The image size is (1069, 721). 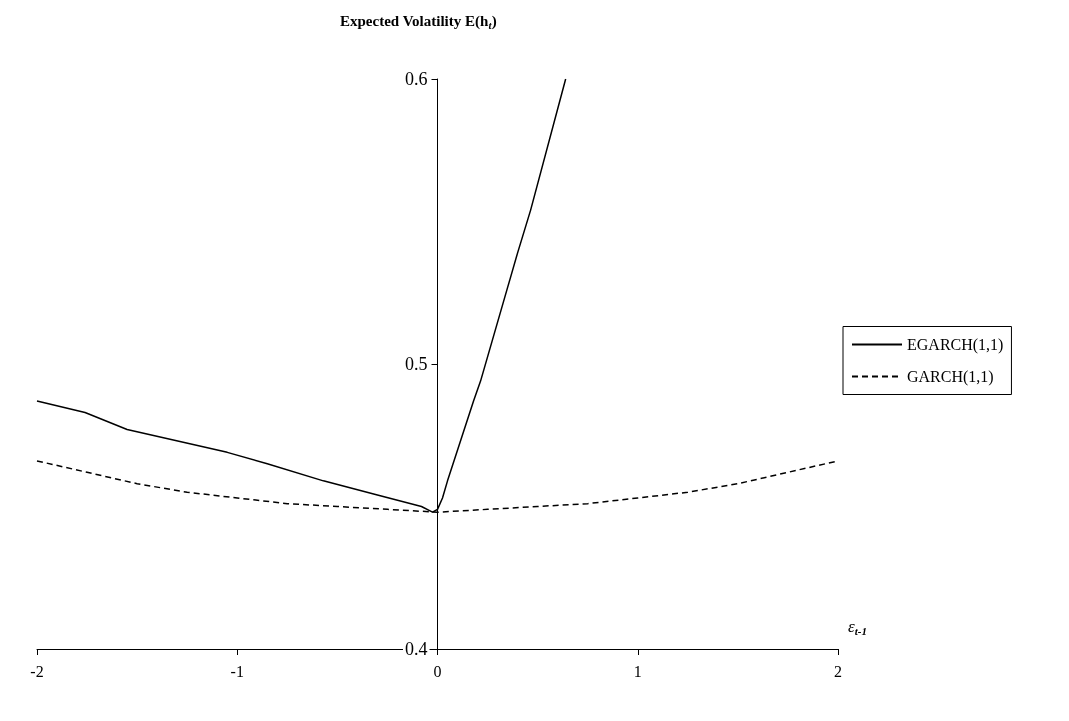 I want to click on y-tick-label: 0.6, so click(x=416, y=79).